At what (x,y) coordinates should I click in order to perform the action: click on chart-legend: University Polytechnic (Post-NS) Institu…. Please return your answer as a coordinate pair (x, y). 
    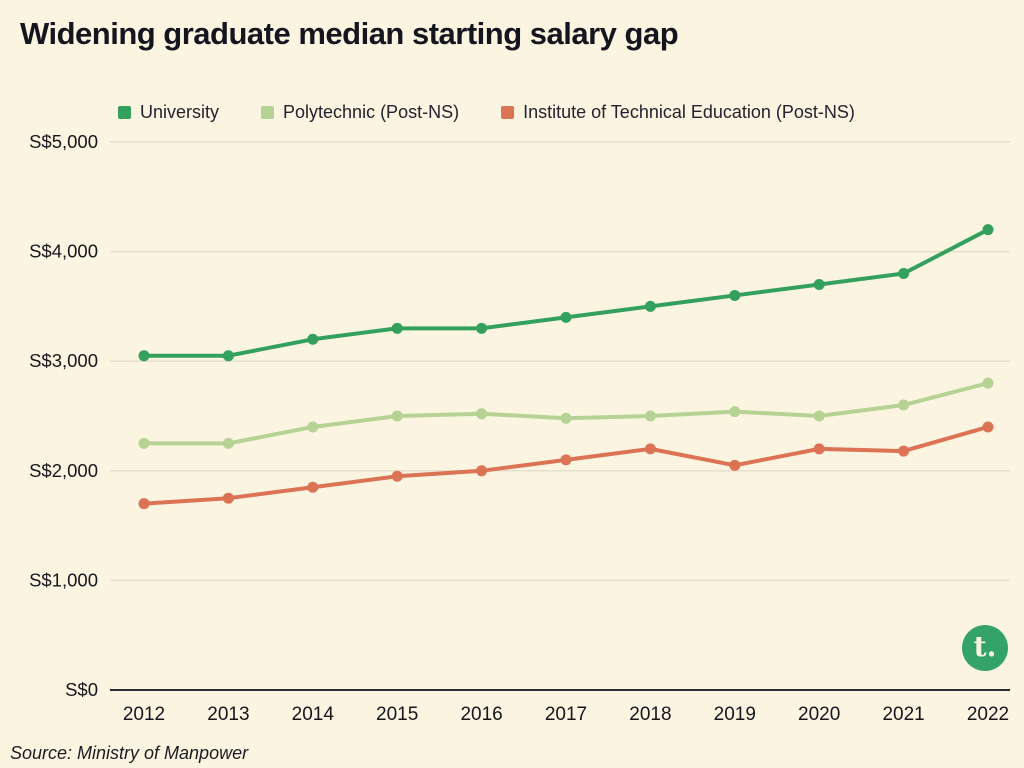
    Looking at the image, I should click on (486, 112).